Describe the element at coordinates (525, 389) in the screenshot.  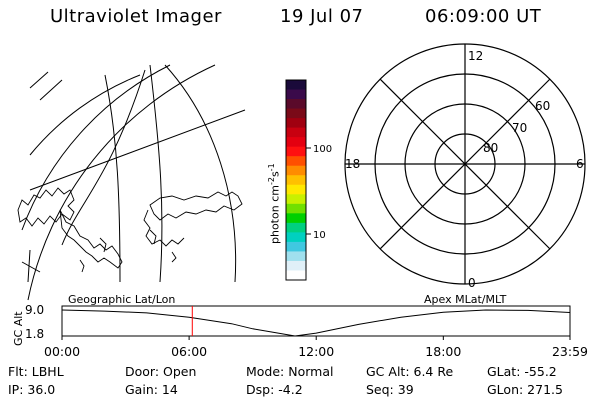
I see `glon-status: GLon: 271.5` at that location.